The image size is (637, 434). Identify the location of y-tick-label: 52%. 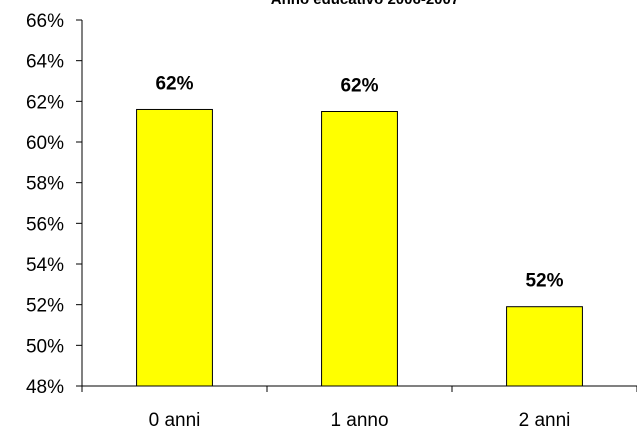
(45, 306).